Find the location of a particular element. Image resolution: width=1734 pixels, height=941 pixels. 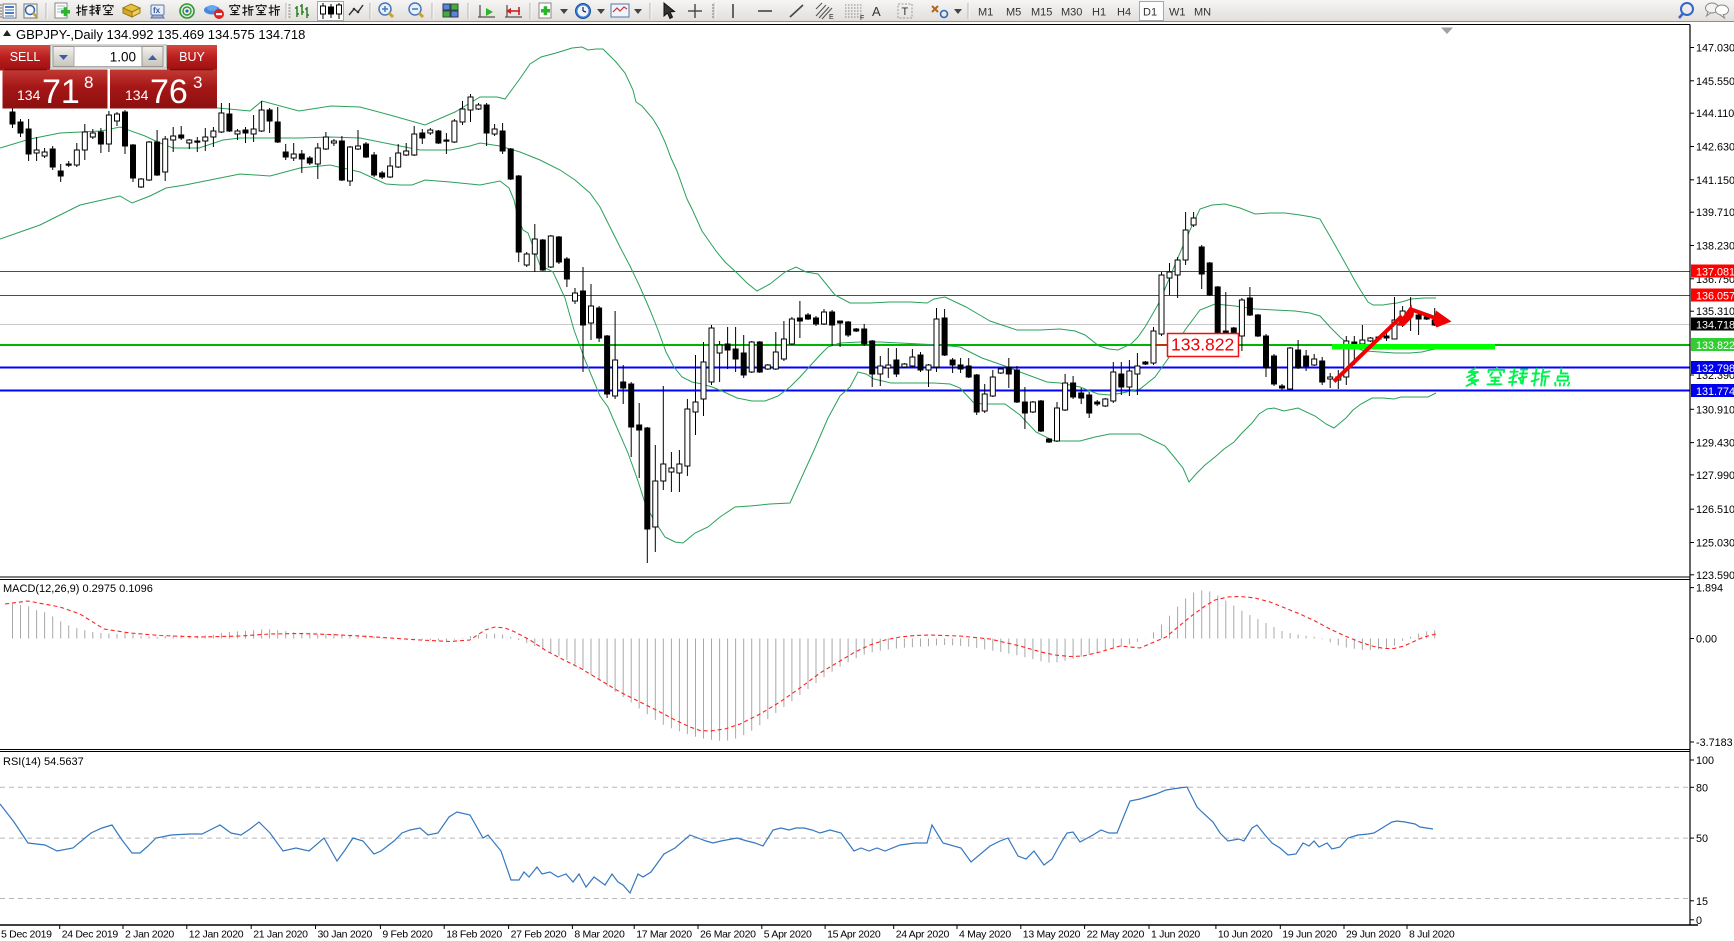

svg-text: 26 Mar 2020 is located at coordinates (728, 935).